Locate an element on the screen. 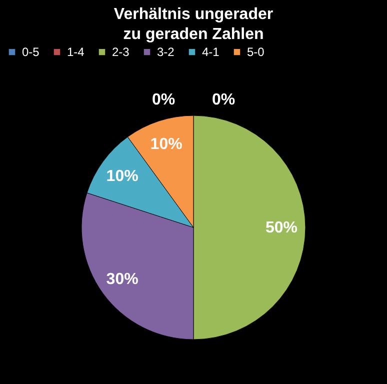 Image resolution: width=387 pixels, height=384 pixels. legend-label: 4-1 is located at coordinates (211, 52).